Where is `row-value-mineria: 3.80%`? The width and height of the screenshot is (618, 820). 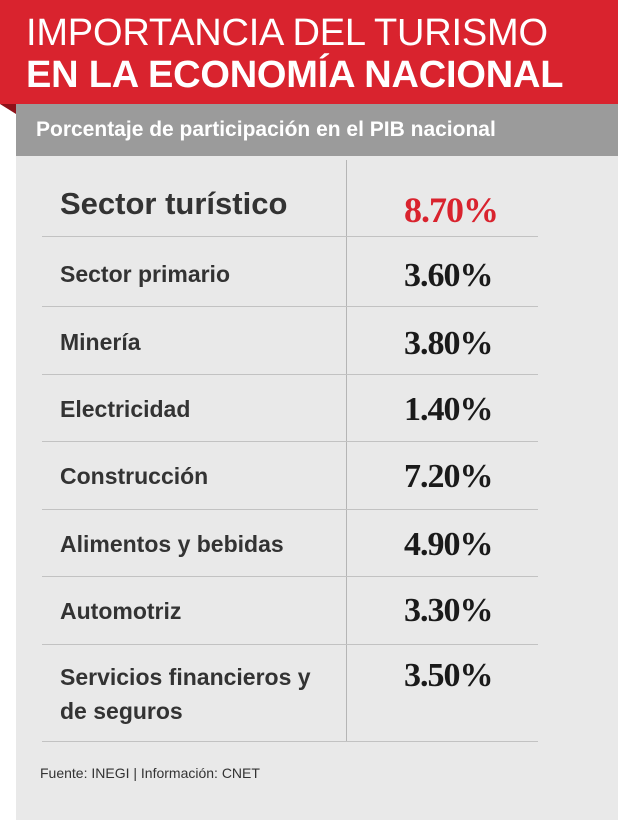
row-value-mineria: 3.80% is located at coordinates (448, 343).